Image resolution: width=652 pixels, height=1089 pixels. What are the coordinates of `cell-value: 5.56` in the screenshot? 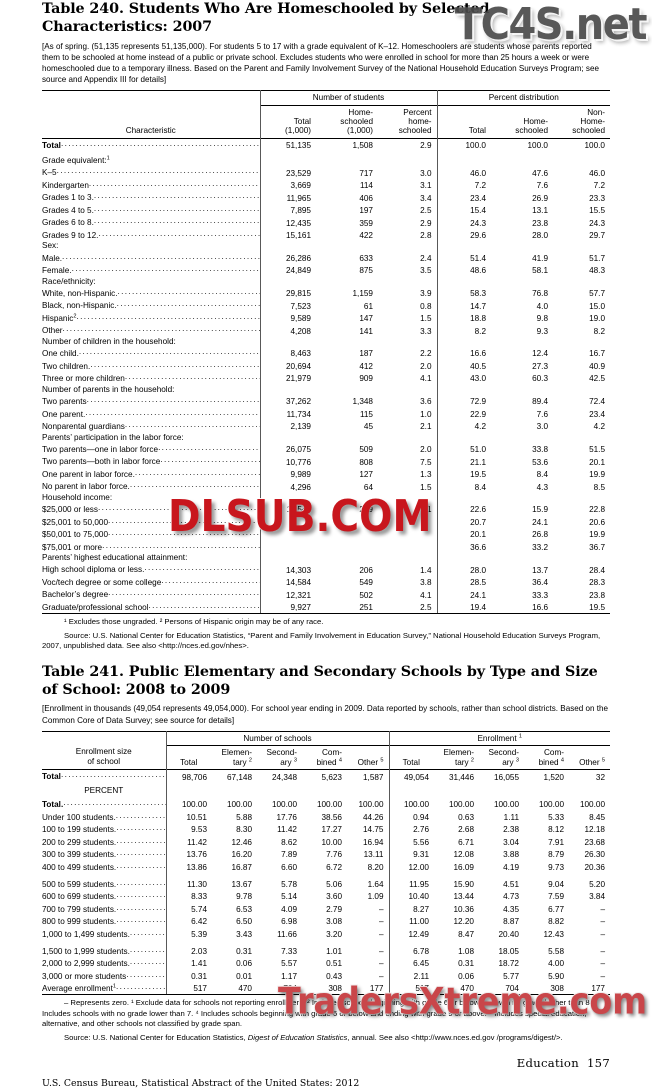 It's located at (411, 841).